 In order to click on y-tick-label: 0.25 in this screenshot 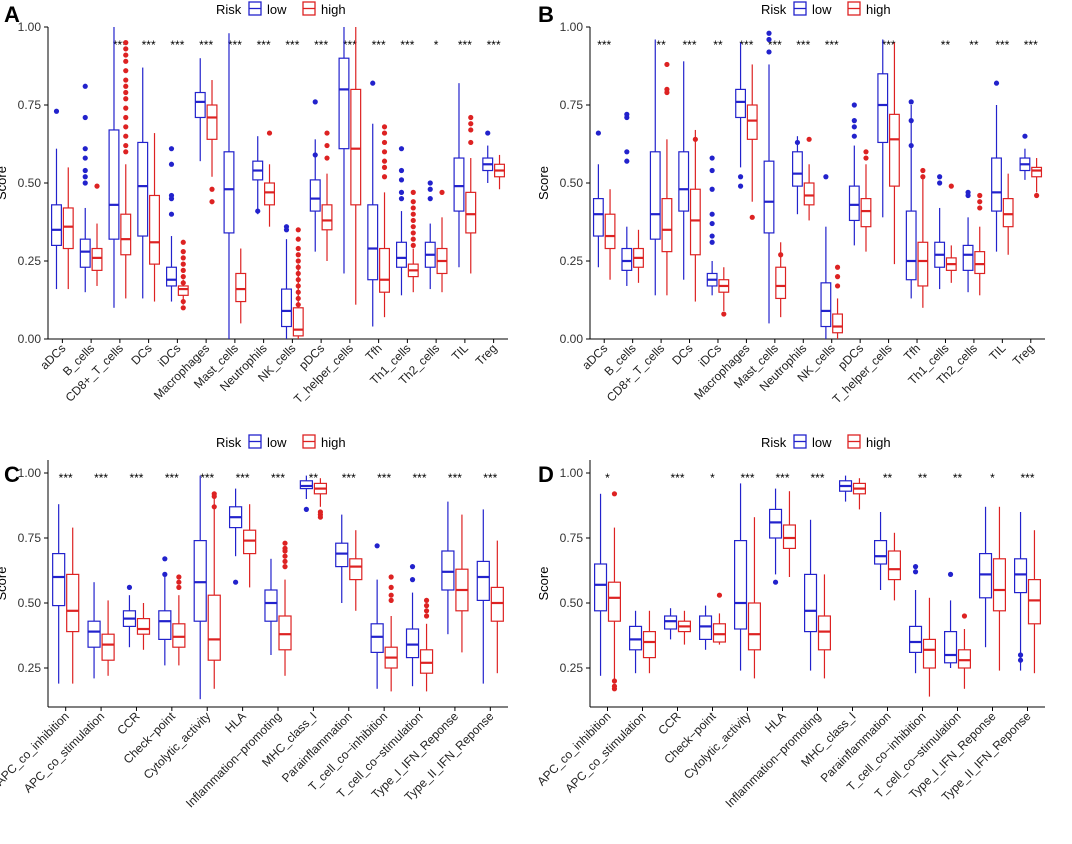, I will do `click(572, 668)`.